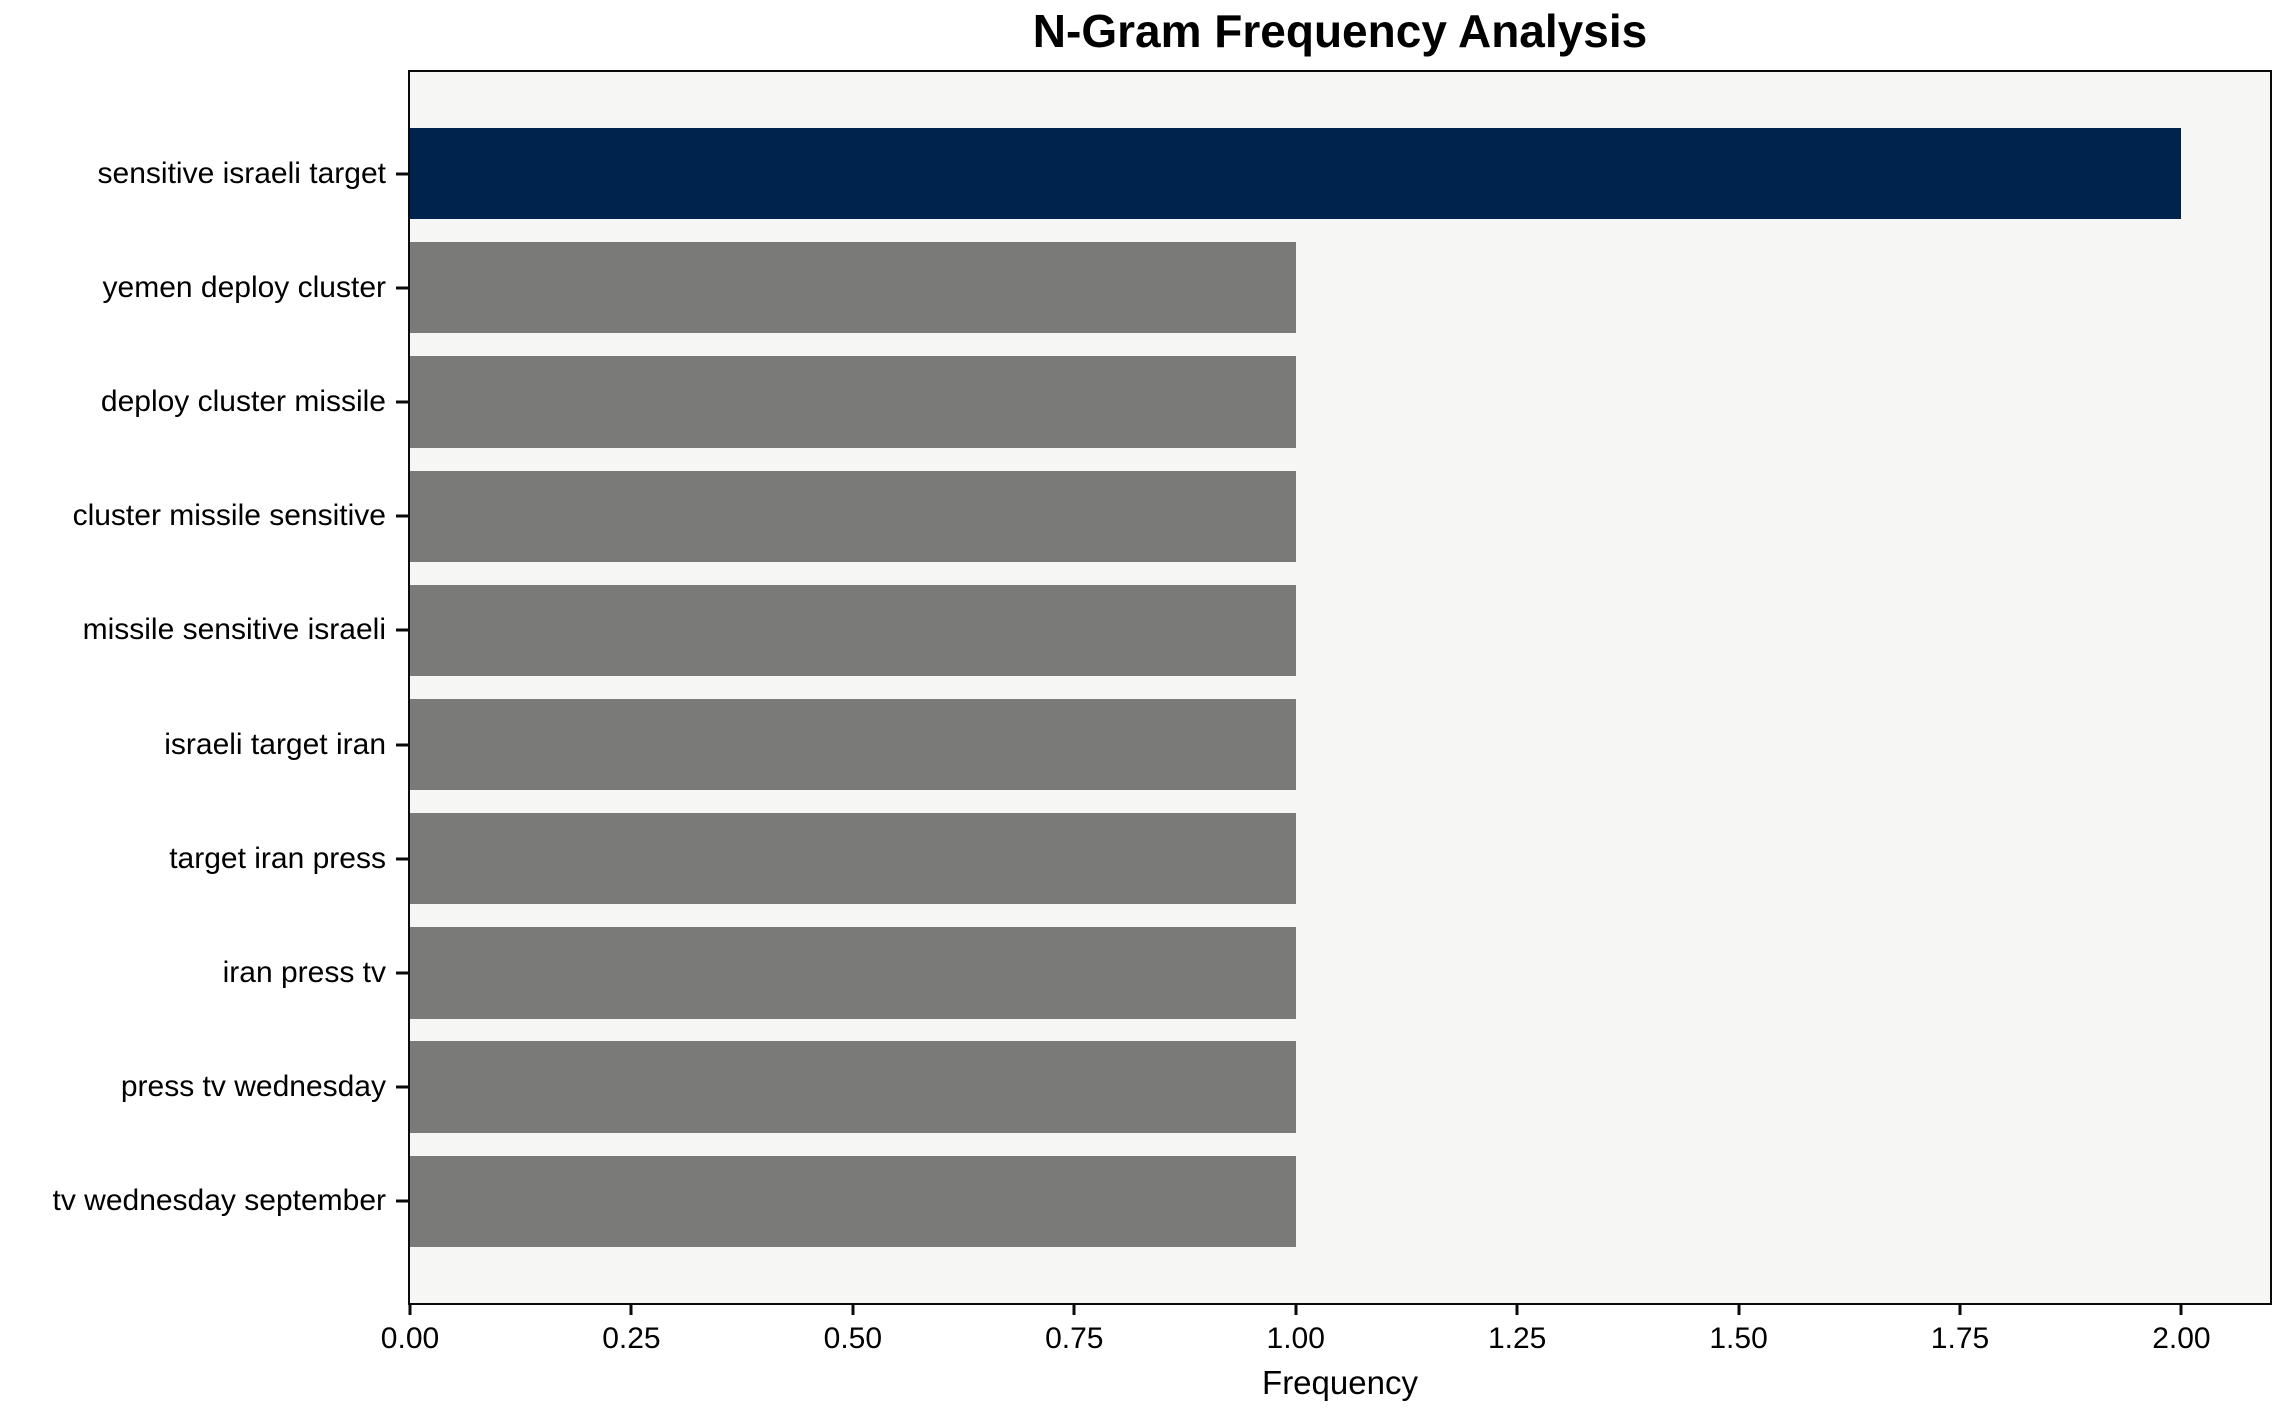  Describe the element at coordinates (243, 402) in the screenshot. I see `y-tick-label: deploy cluster missile` at that location.